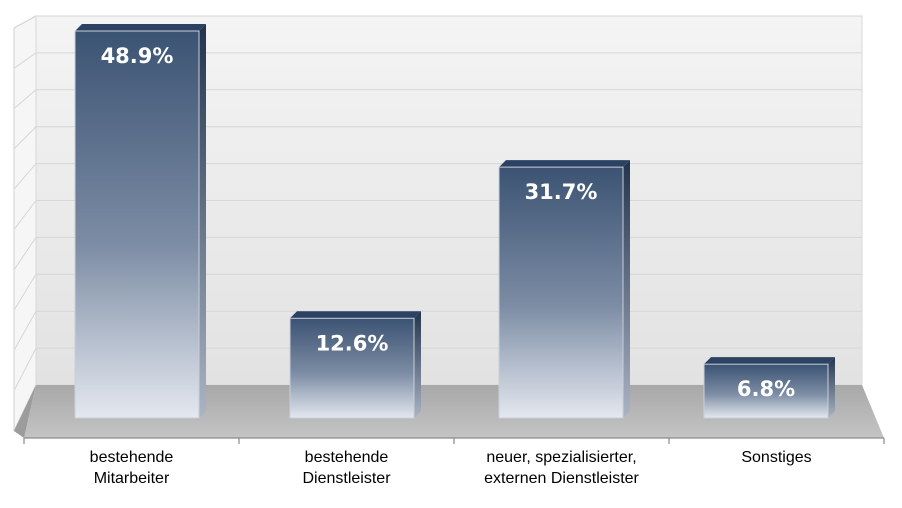 This screenshot has width=902, height=508. What do you see at coordinates (352, 343) in the screenshot?
I see `bar-value-label: 12.6%` at bounding box center [352, 343].